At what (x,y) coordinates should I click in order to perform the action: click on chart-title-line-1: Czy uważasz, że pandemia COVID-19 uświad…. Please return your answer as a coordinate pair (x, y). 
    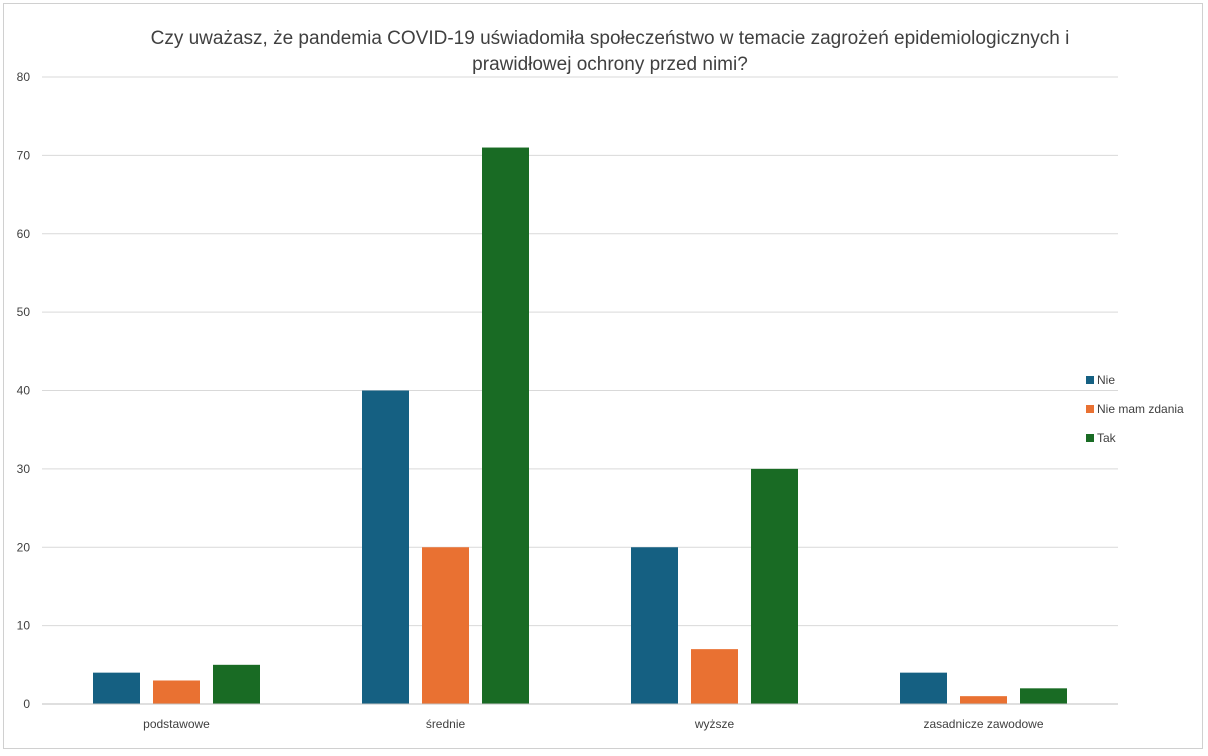
    Looking at the image, I should click on (610, 38).